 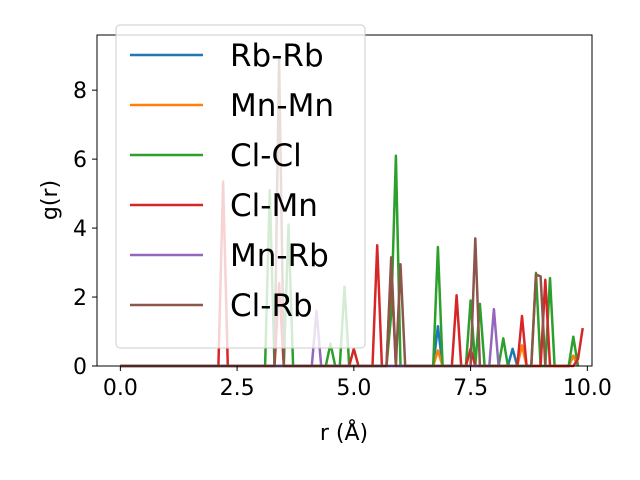 What do you see at coordinates (277, 56) in the screenshot?
I see `legend-label-rb-rb: Rb-Rb` at bounding box center [277, 56].